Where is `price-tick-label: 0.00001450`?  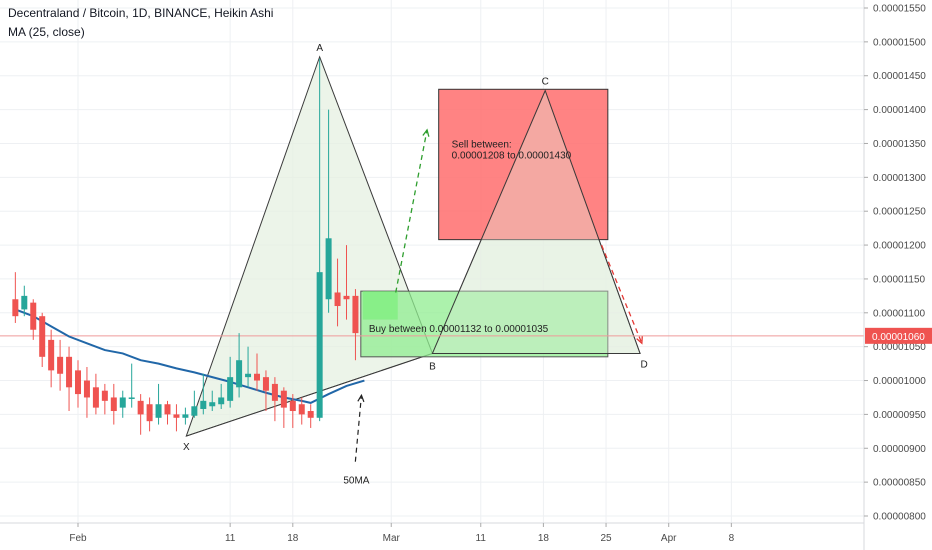 price-tick-label: 0.00001450 is located at coordinates (899, 76).